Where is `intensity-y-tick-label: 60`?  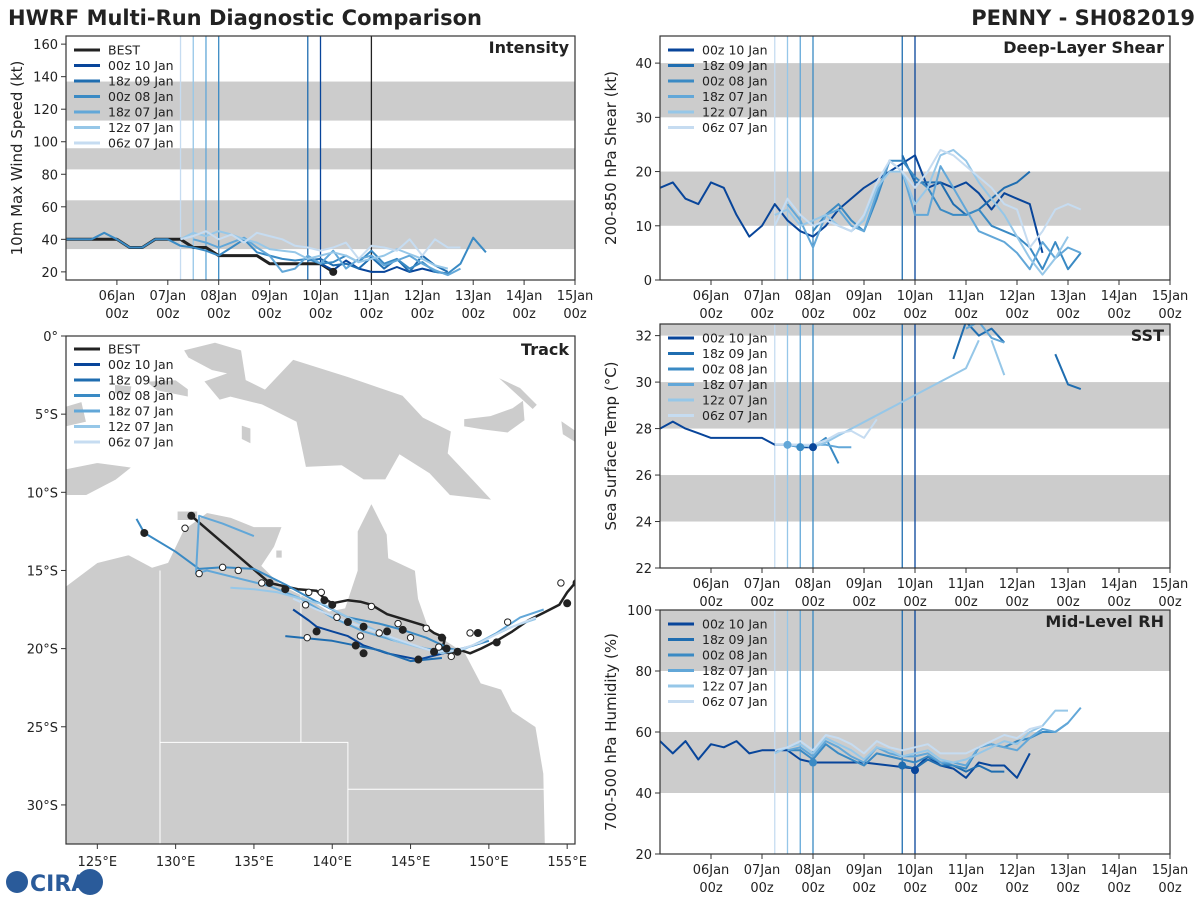
intensity-y-tick-label: 60 is located at coordinates (49, 208).